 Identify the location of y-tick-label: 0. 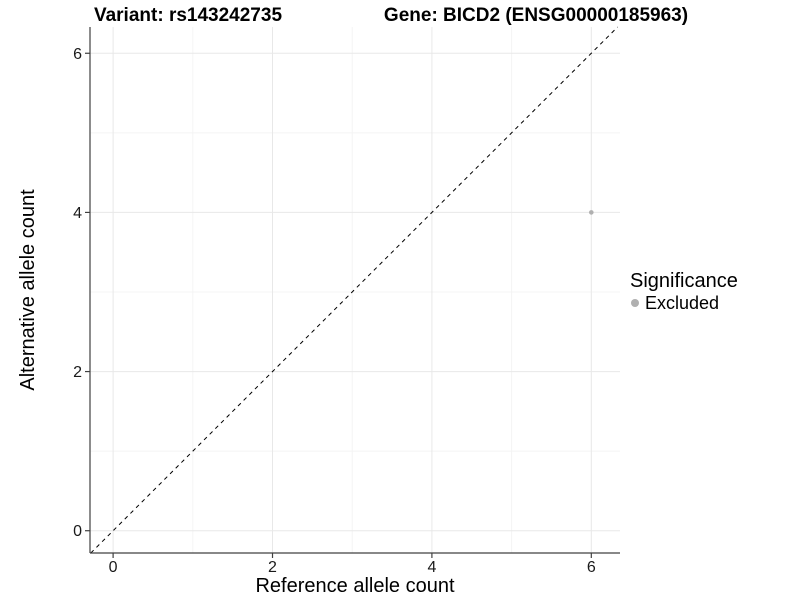
(77, 531).